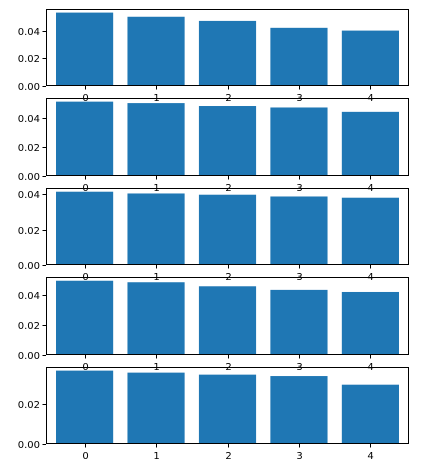 The image size is (437, 469). What do you see at coordinates (370, 456) in the screenshot?
I see `x-tick-label: 4` at bounding box center [370, 456].